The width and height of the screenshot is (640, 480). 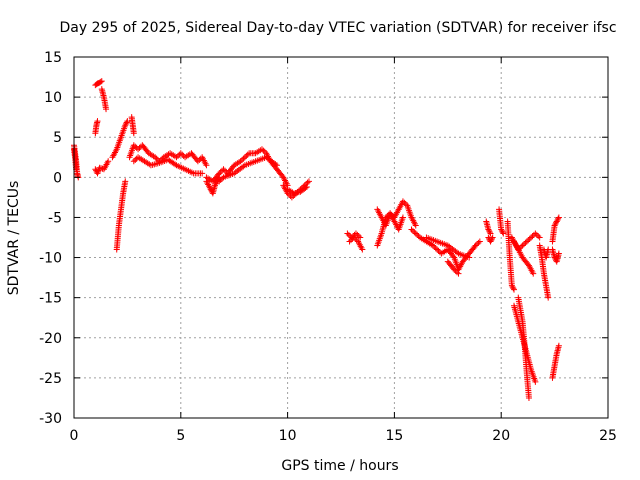 What do you see at coordinates (74, 436) in the screenshot?
I see `x-tick-label: 0` at bounding box center [74, 436].